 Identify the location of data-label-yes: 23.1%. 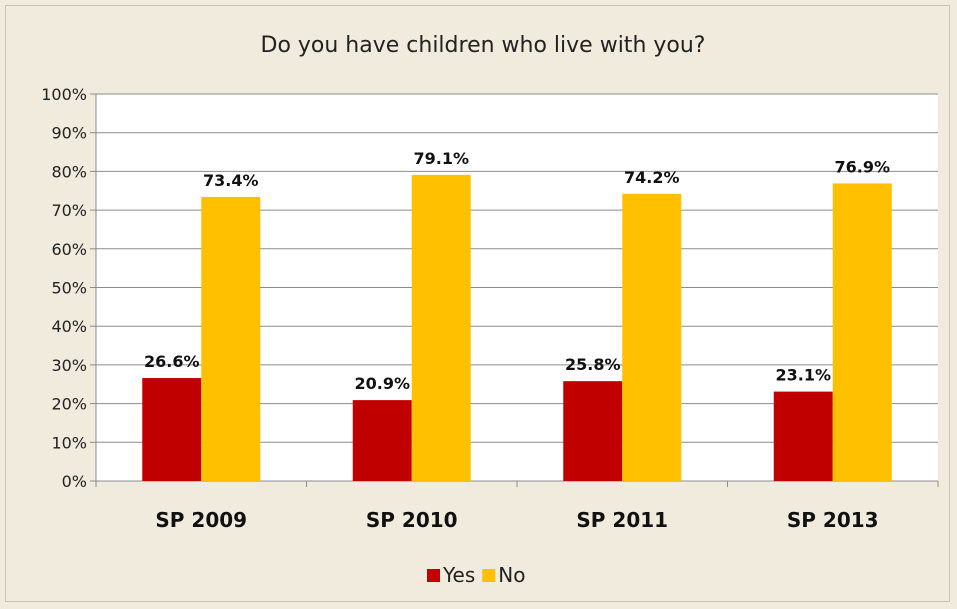
(803, 375).